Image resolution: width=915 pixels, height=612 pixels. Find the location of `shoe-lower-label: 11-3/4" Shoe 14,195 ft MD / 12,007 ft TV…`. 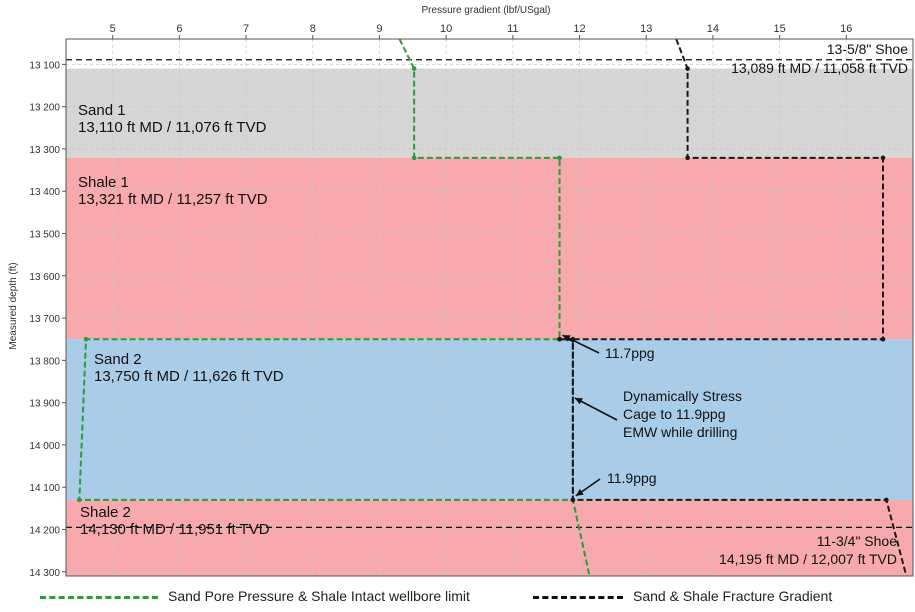

shoe-lower-label: 11-3/4" Shoe 14,195 ft MD / 12,007 ft TV… is located at coordinates (808, 550).